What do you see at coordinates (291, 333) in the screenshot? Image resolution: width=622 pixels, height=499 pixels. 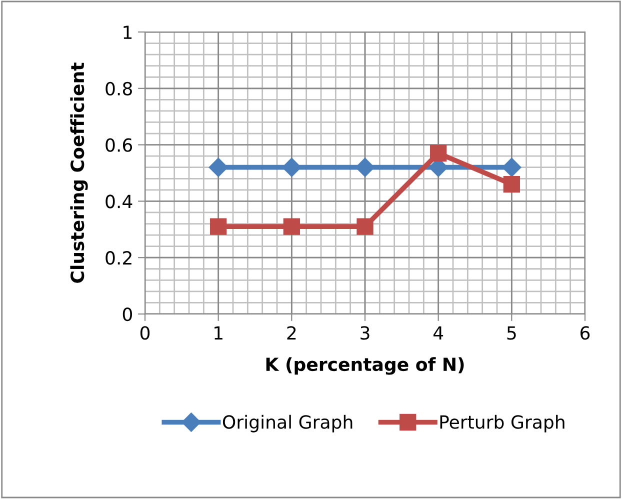 I see `x-tick-label: 2` at bounding box center [291, 333].